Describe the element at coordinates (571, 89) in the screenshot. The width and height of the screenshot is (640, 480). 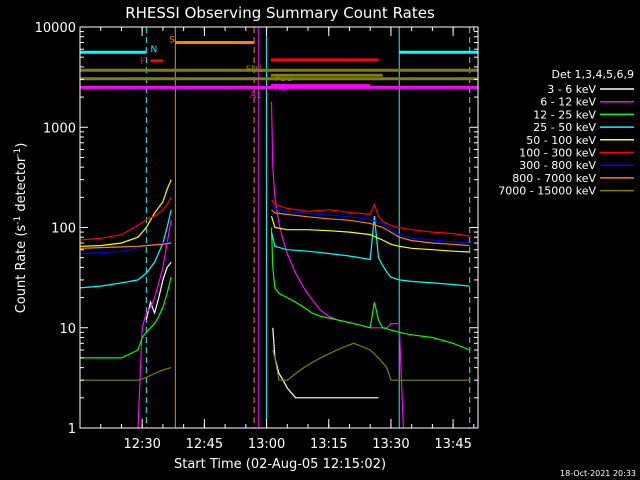
I see `legend-label-0: 3 - 6 keV` at that location.